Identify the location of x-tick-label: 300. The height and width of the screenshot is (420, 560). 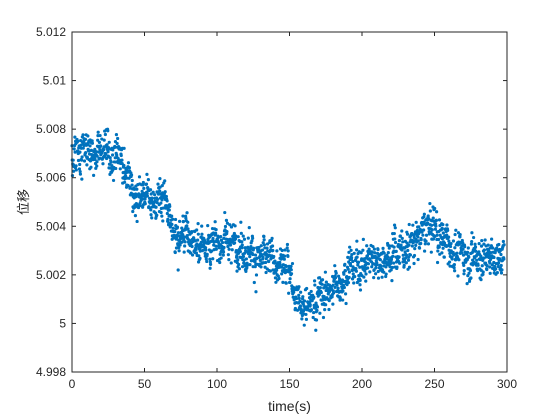
(507, 384).